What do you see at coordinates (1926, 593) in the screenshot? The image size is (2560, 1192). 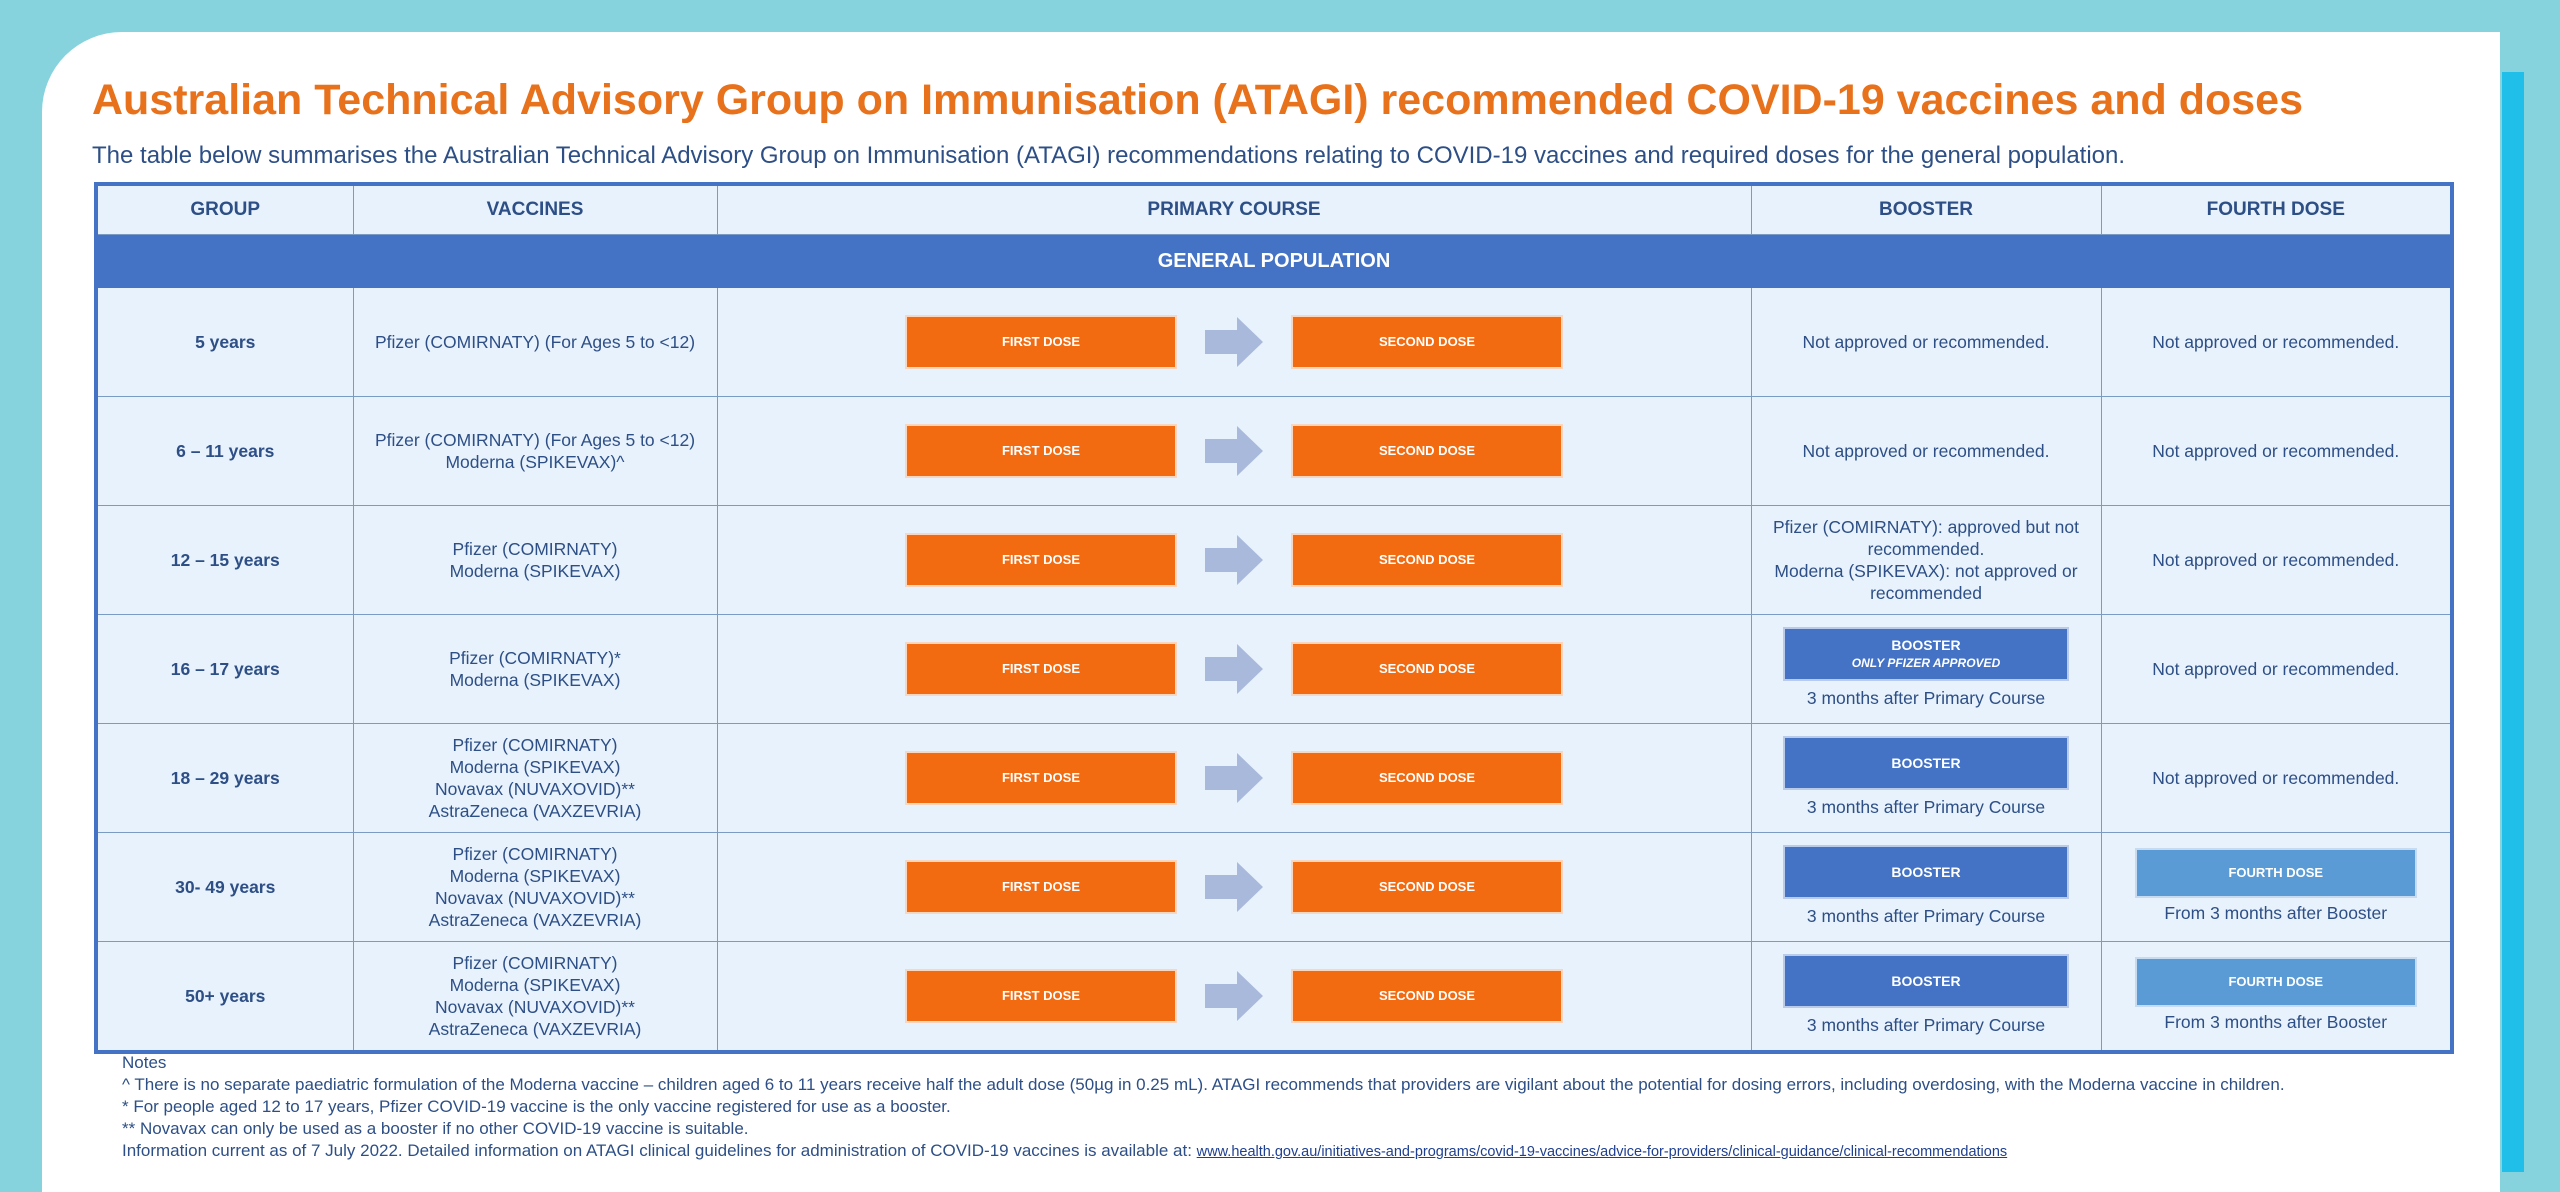 I see `booster-status: recommended` at bounding box center [1926, 593].